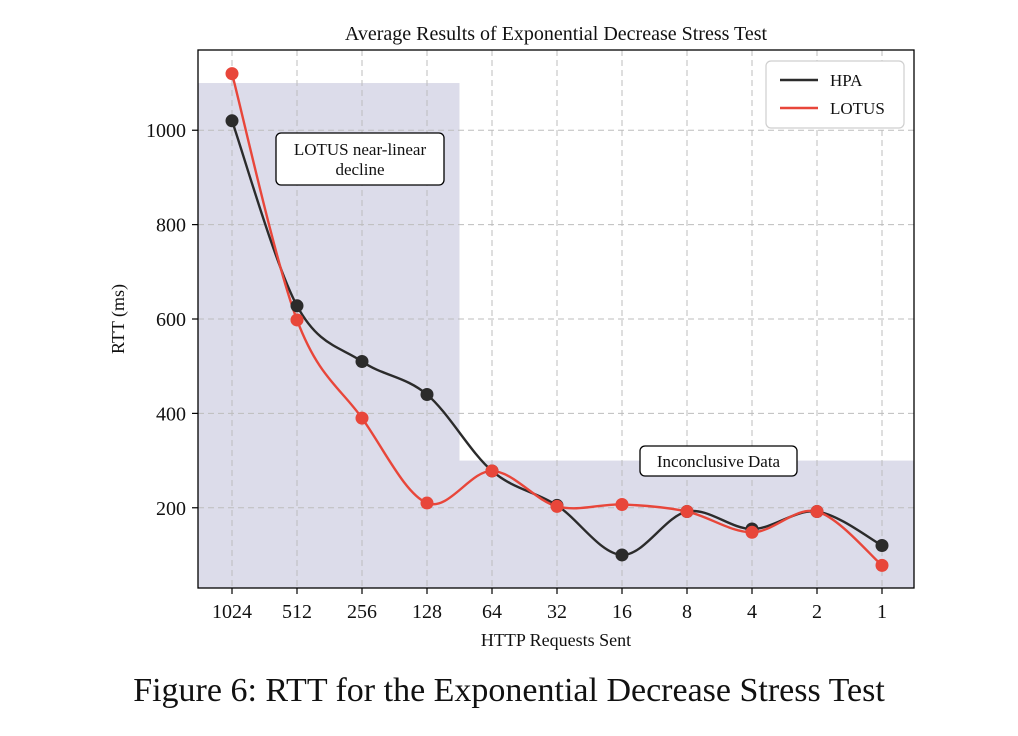 The width and height of the screenshot is (1018, 736). What do you see at coordinates (882, 612) in the screenshot?
I see `x-tick-label: 1` at bounding box center [882, 612].